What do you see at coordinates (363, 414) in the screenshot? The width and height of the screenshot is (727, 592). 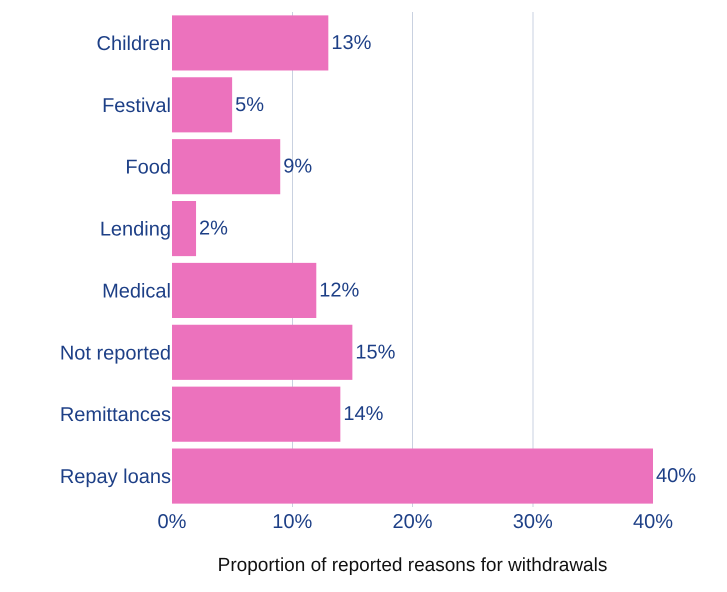 I see `data-label: 14%` at bounding box center [363, 414].